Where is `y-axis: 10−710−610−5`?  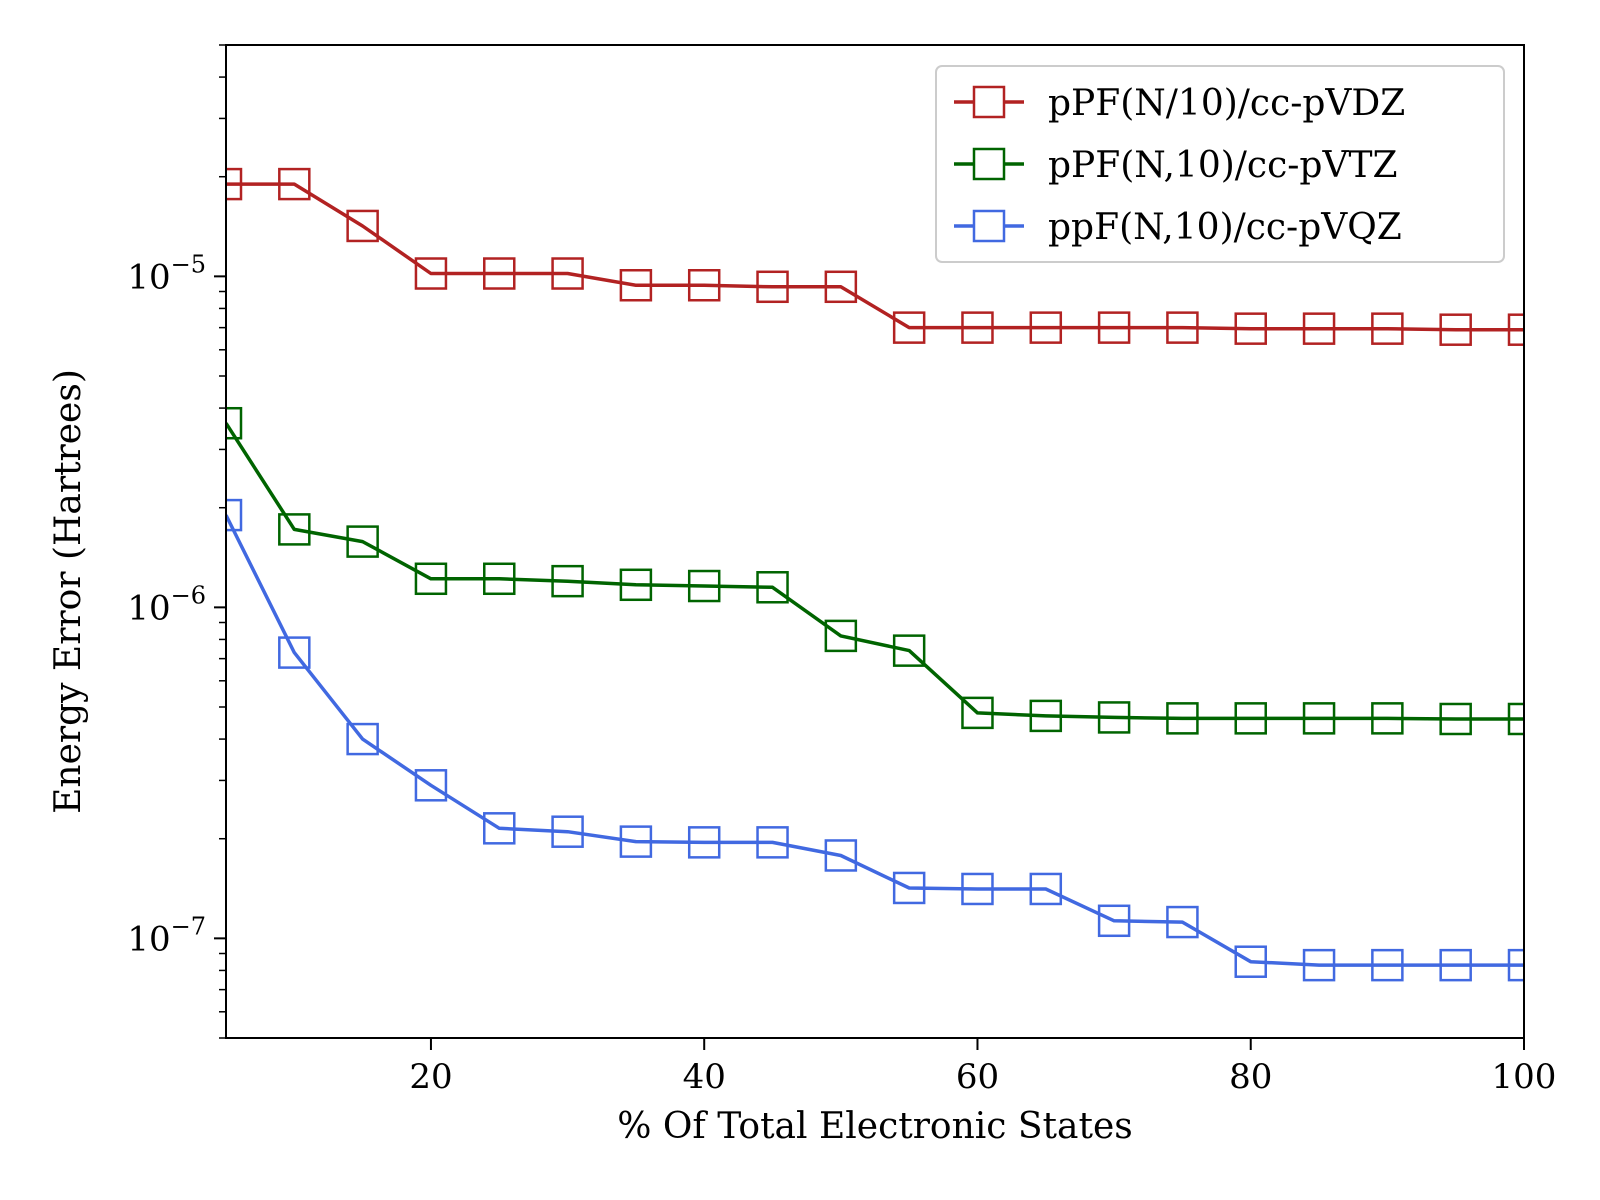
y-axis: 10−710−610−5 is located at coordinates (176, 541).